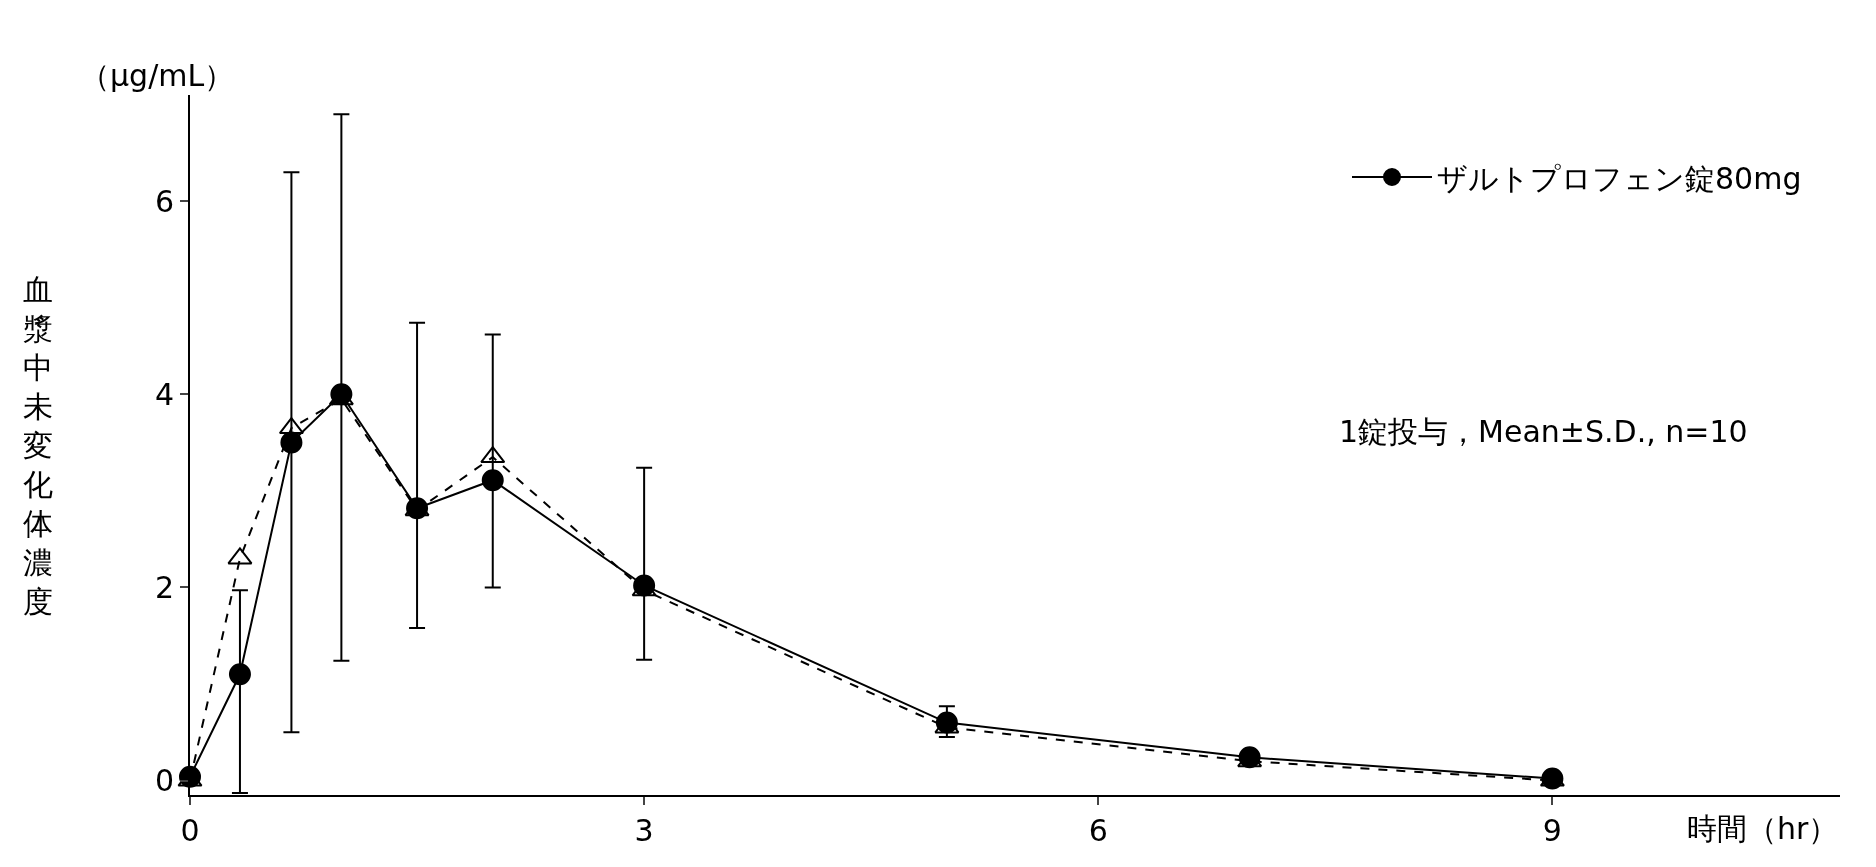 This screenshot has height=867, width=1876. I want to click on x-tick-label: 3, so click(644, 830).